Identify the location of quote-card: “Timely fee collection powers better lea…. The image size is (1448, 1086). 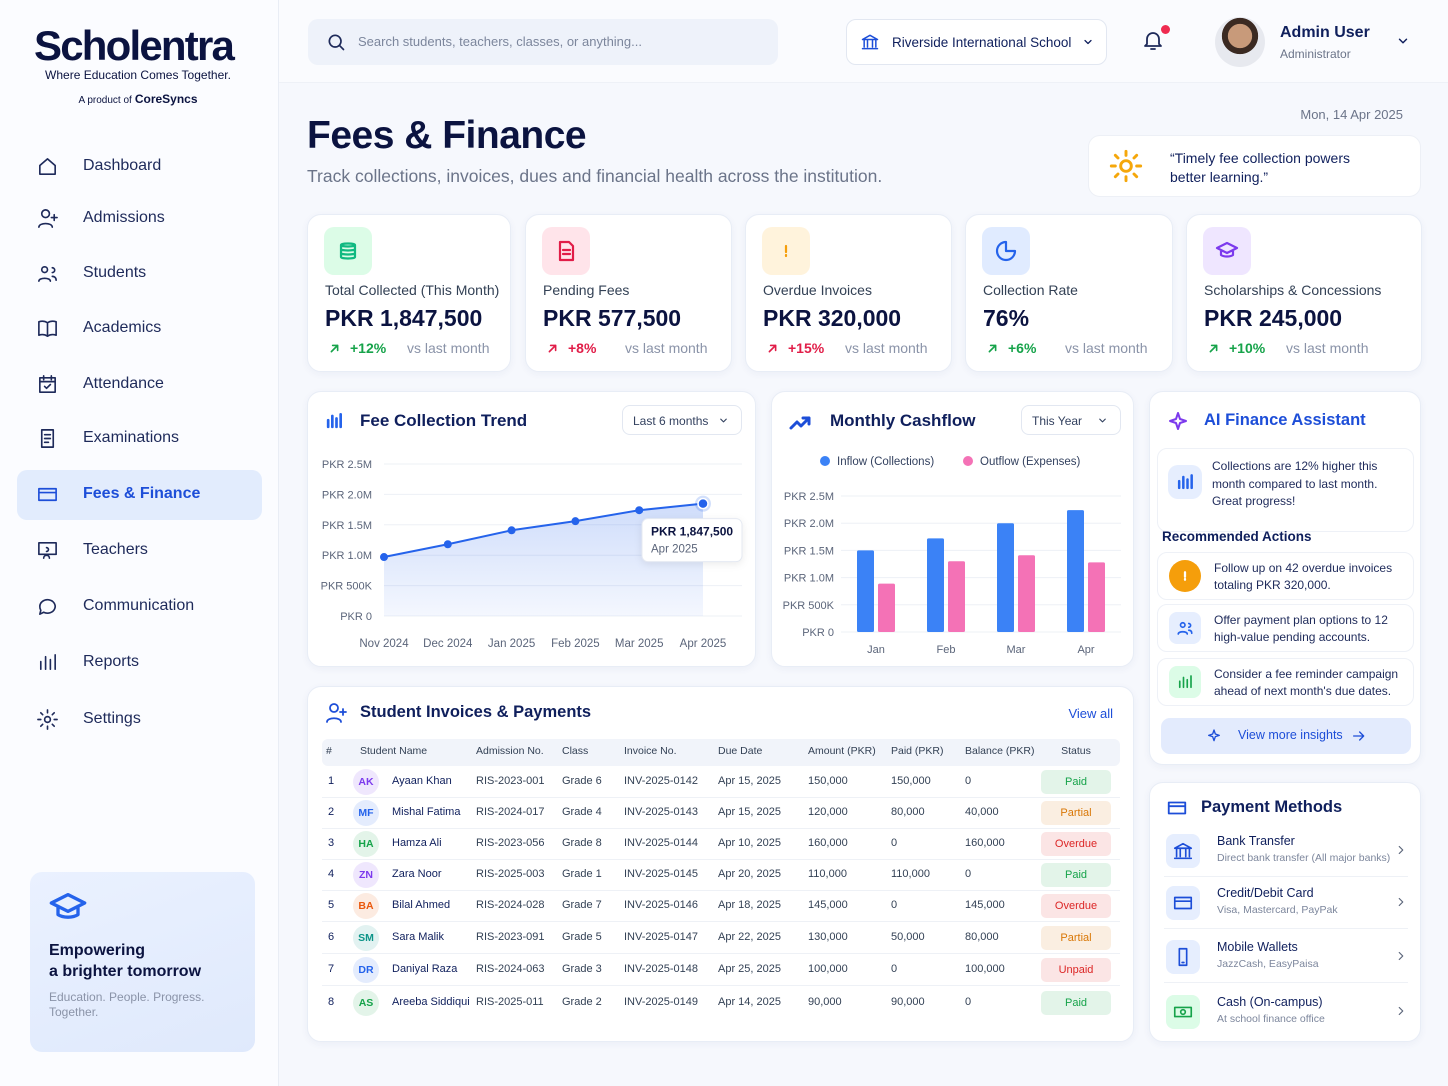
(1254, 166).